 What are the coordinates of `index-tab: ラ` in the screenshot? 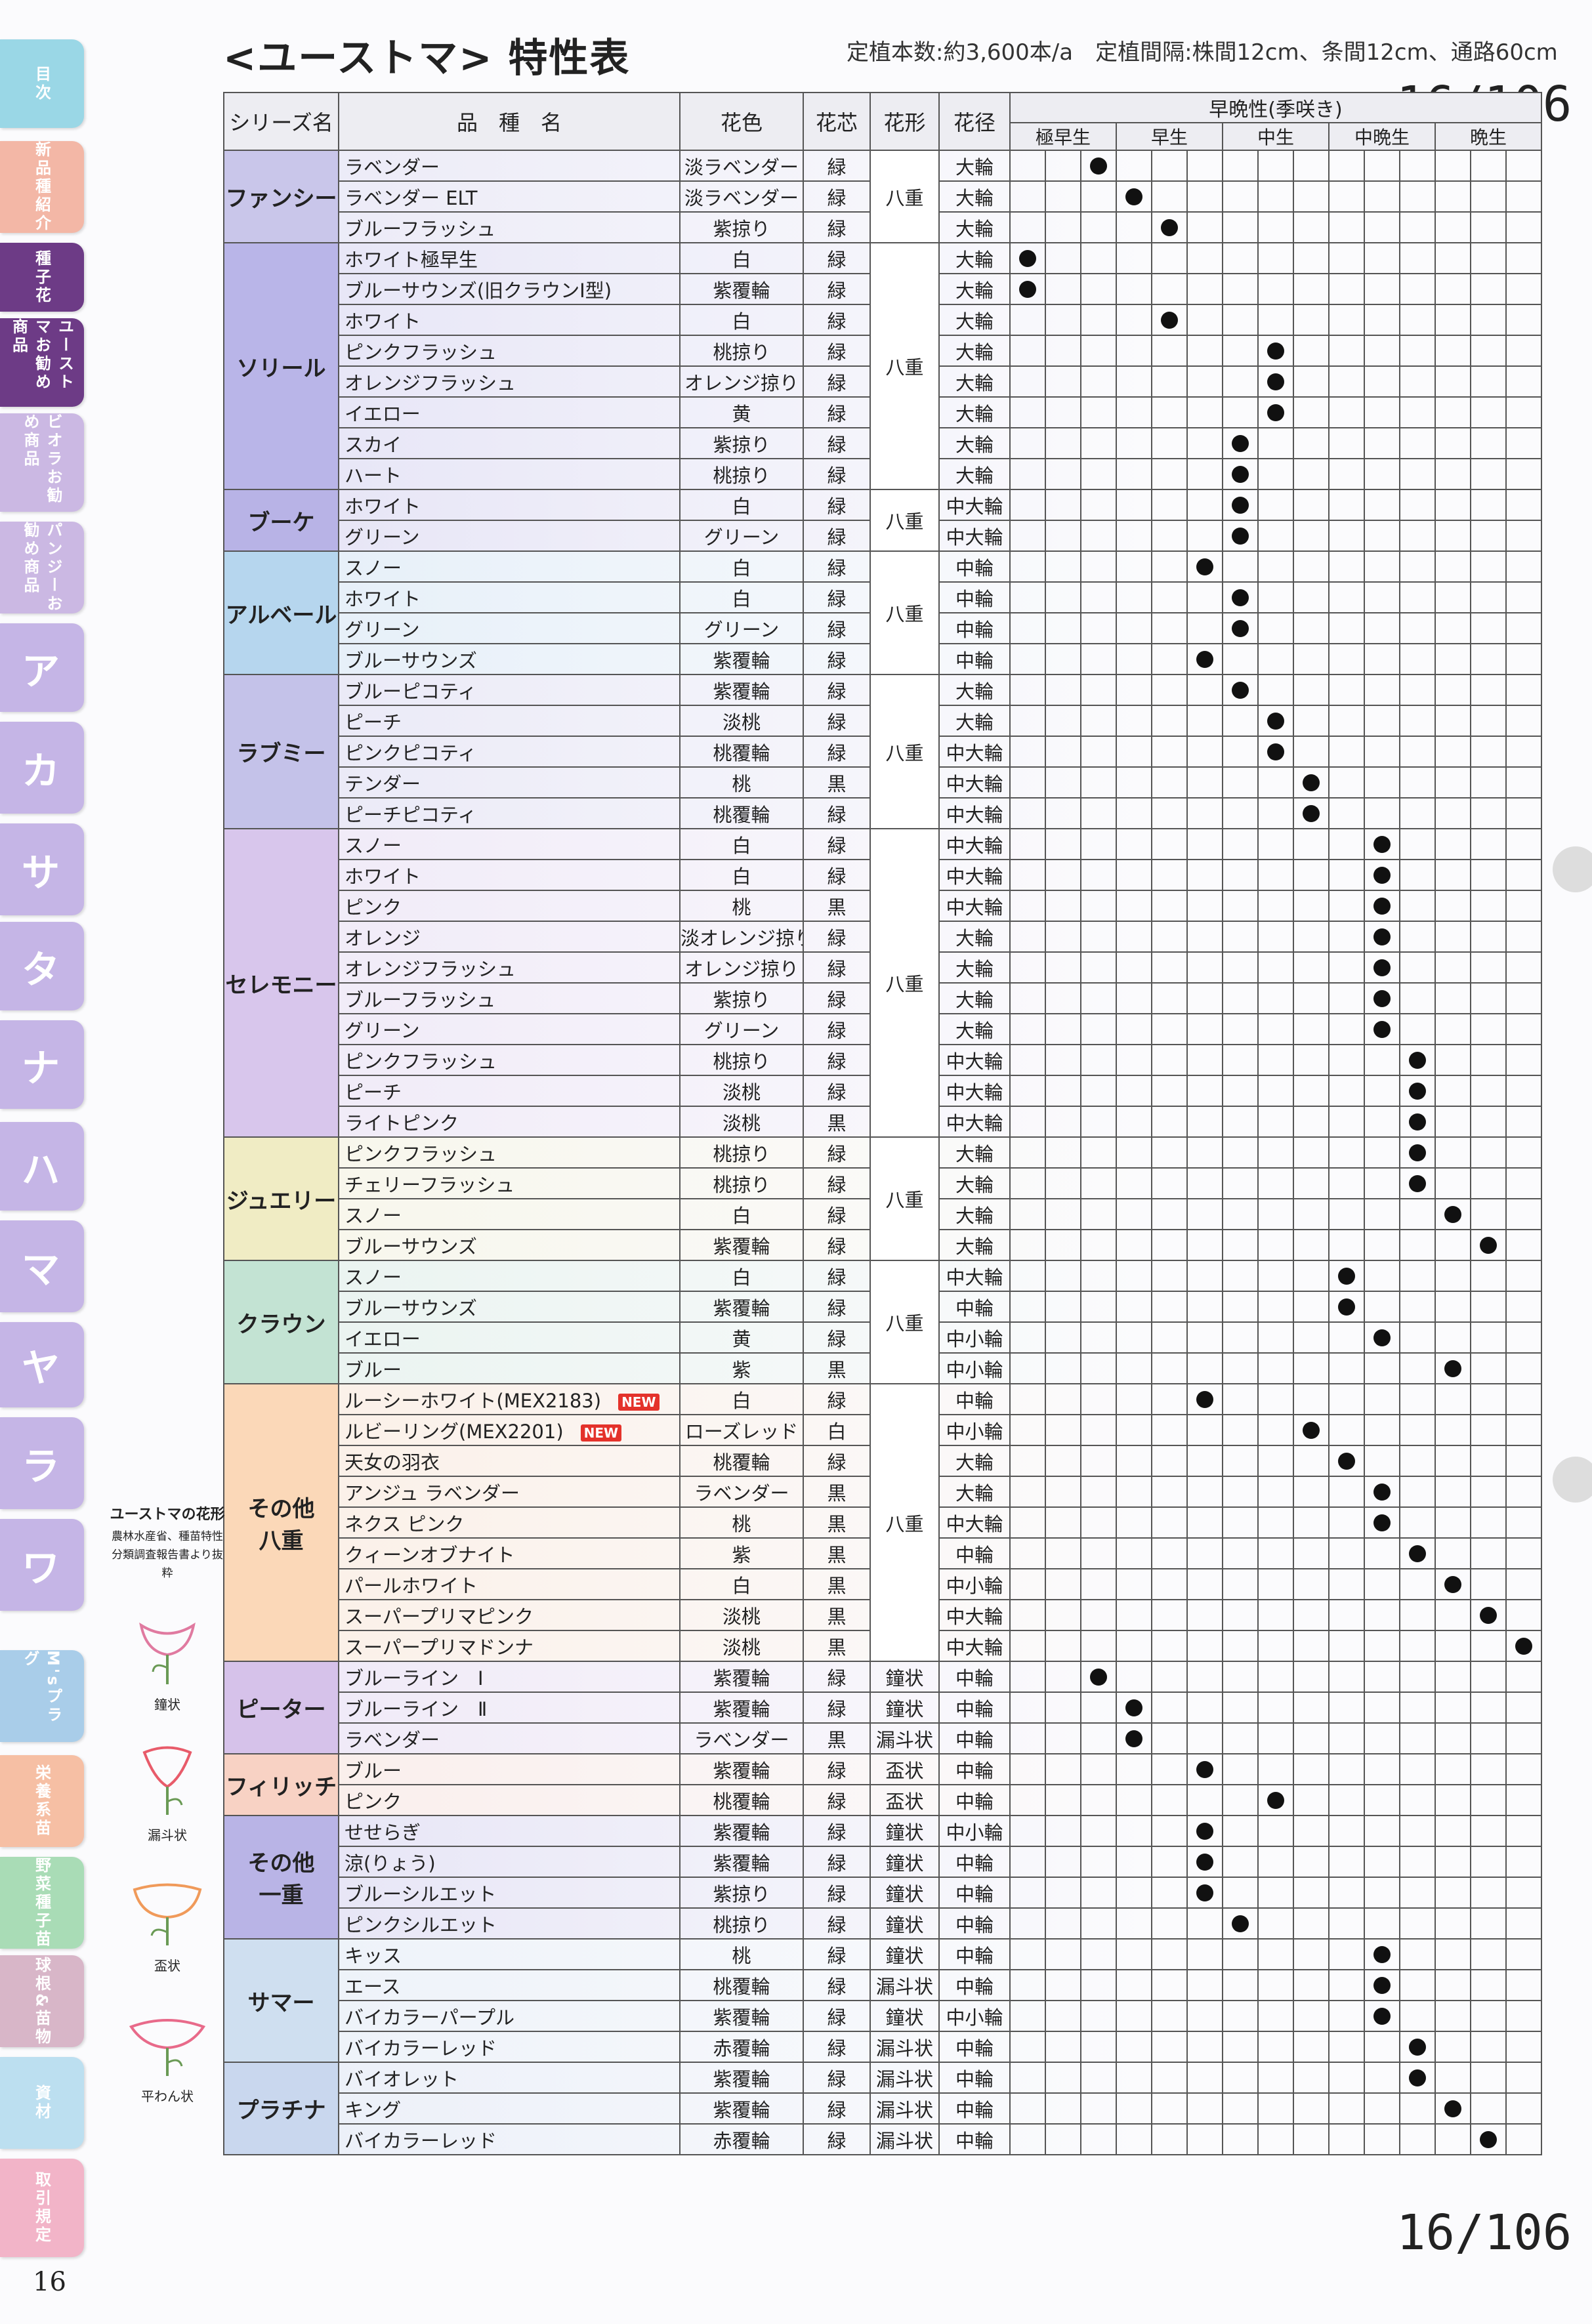 It's located at (42, 1463).